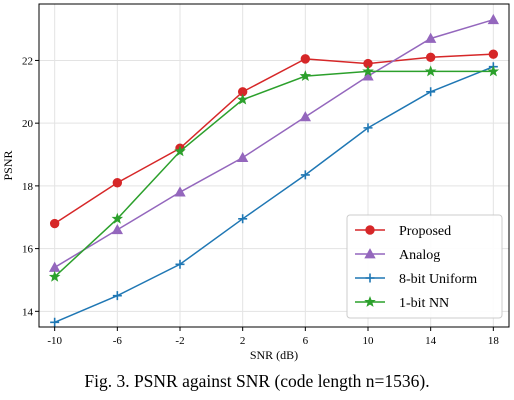  Describe the element at coordinates (8, 165) in the screenshot. I see `y-axis-label: PSNR` at that location.